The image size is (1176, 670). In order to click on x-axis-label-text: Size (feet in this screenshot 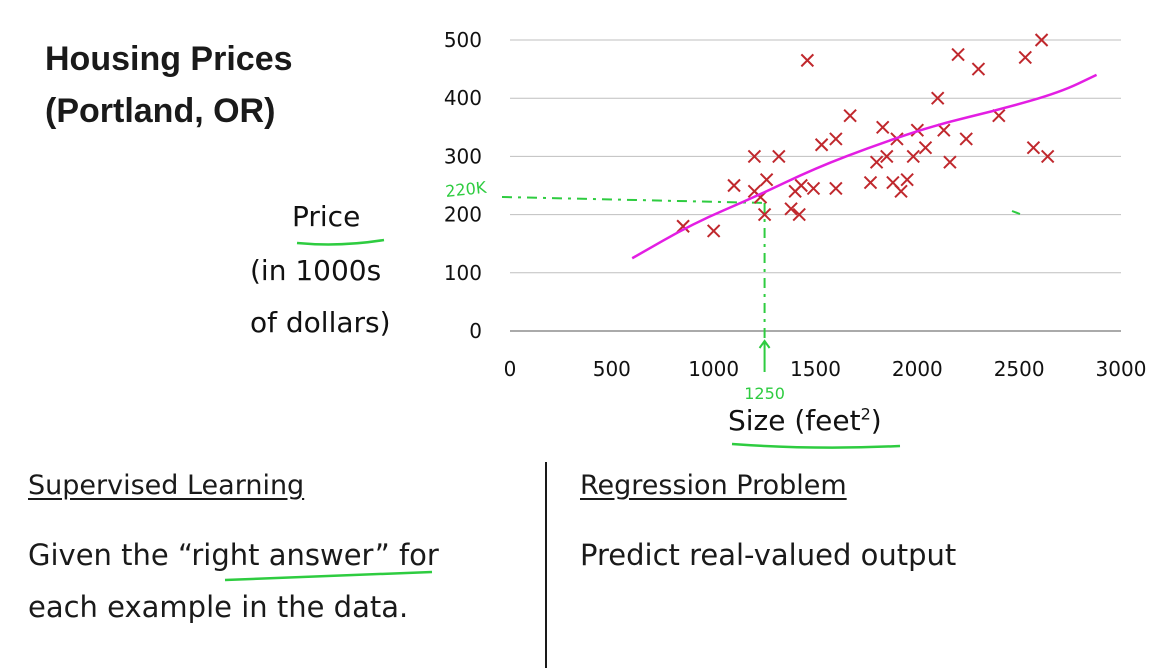, I will do `click(794, 420)`.